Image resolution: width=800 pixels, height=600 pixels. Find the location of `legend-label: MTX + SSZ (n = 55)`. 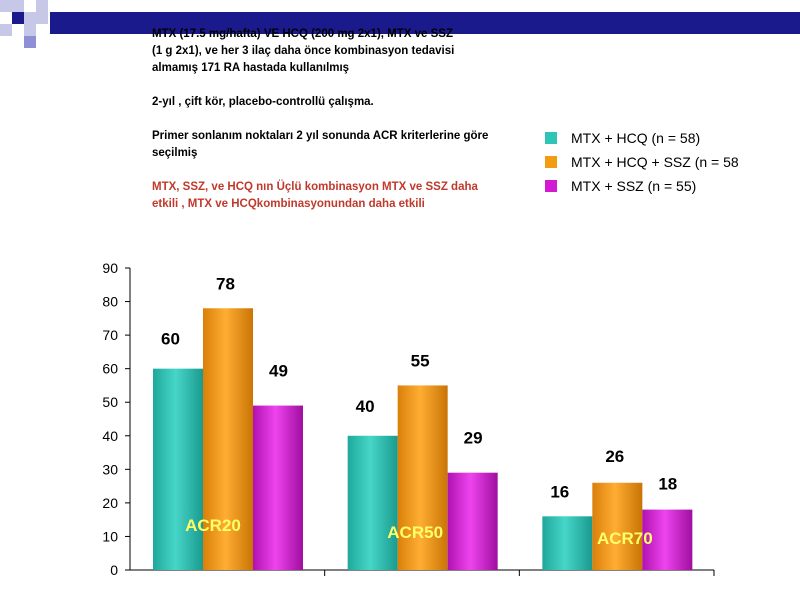

legend-label: MTX + SSZ (n = 55) is located at coordinates (634, 186).